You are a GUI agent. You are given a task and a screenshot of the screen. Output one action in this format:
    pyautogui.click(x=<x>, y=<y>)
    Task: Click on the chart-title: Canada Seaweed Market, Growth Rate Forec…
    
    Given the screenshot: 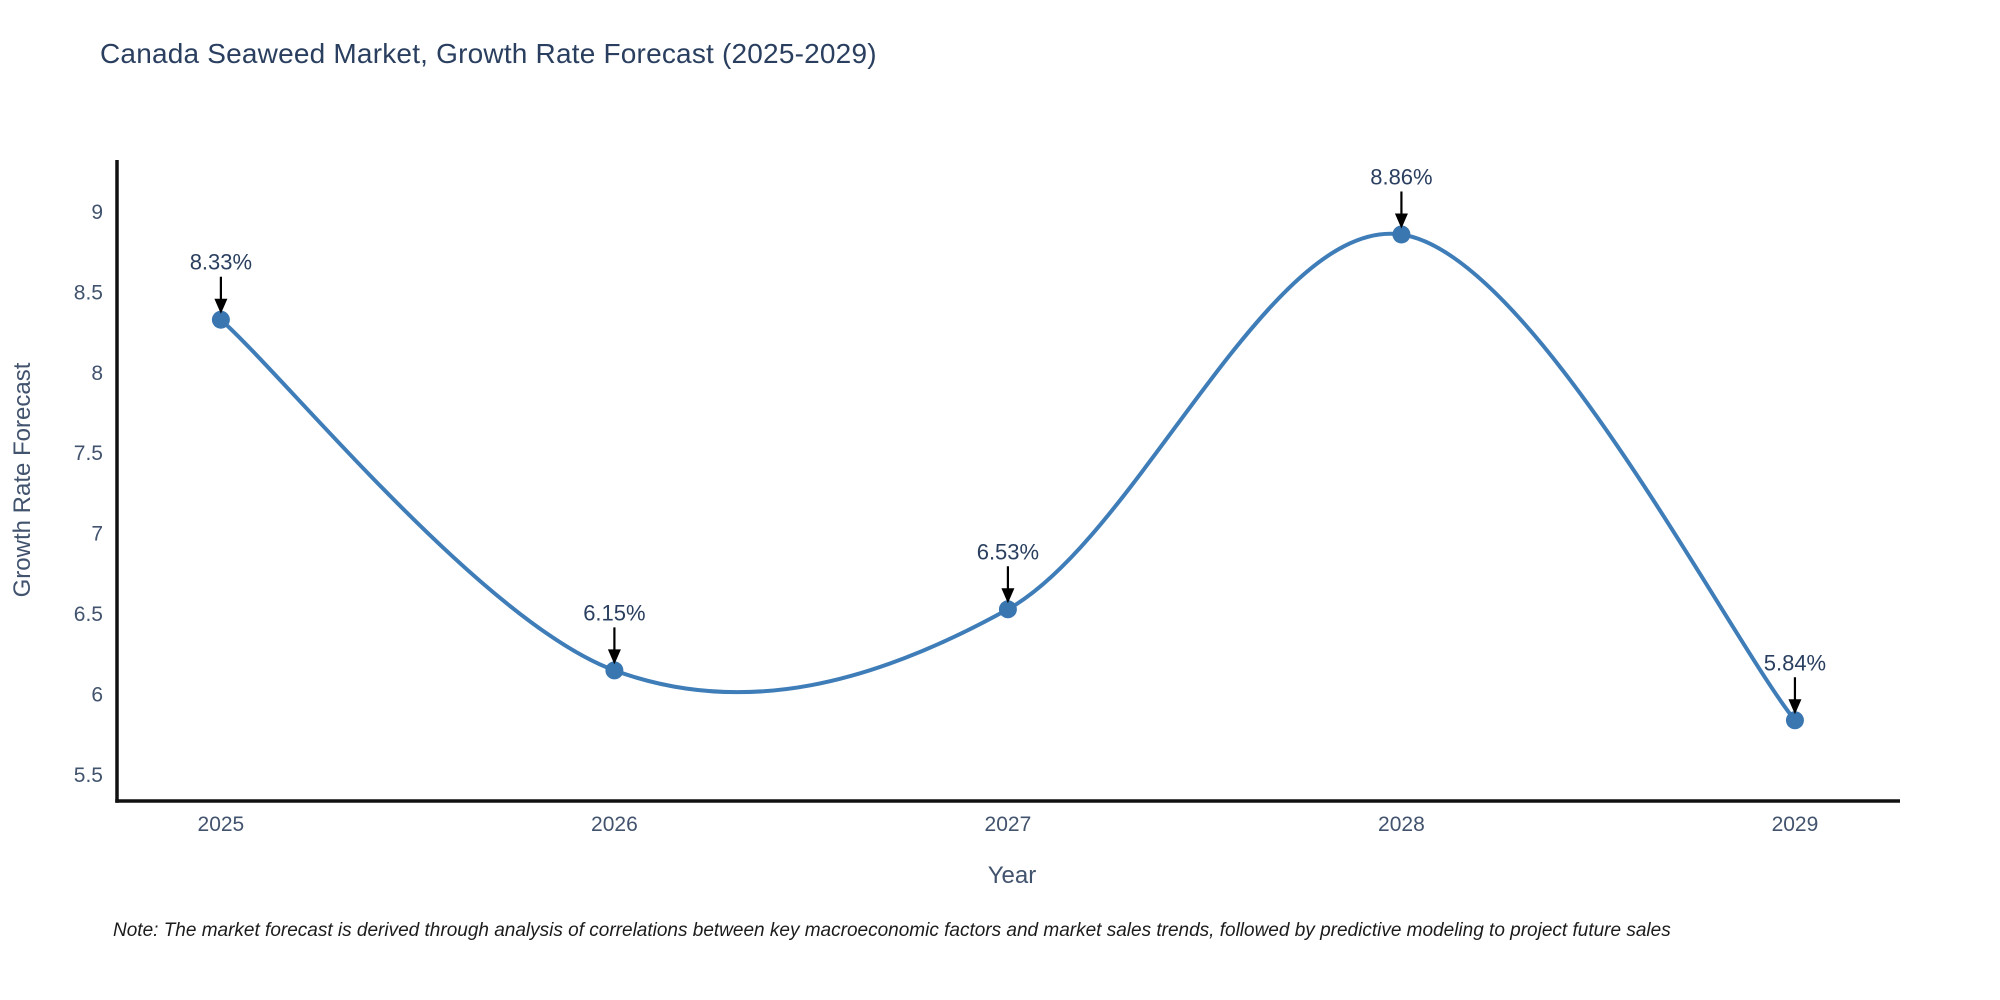 What is the action you would take?
    pyautogui.click(x=488, y=53)
    